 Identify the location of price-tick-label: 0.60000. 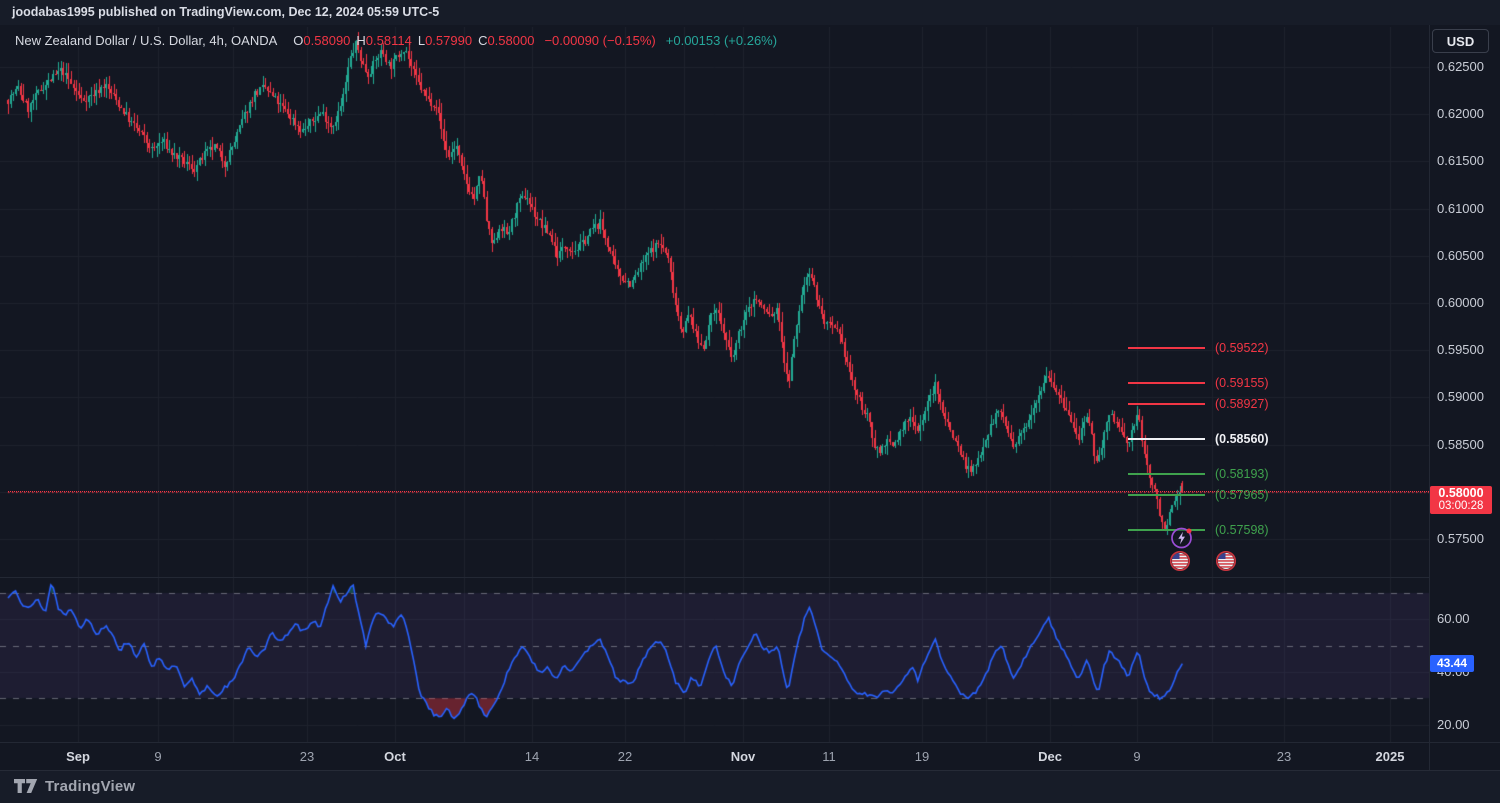
(1460, 302).